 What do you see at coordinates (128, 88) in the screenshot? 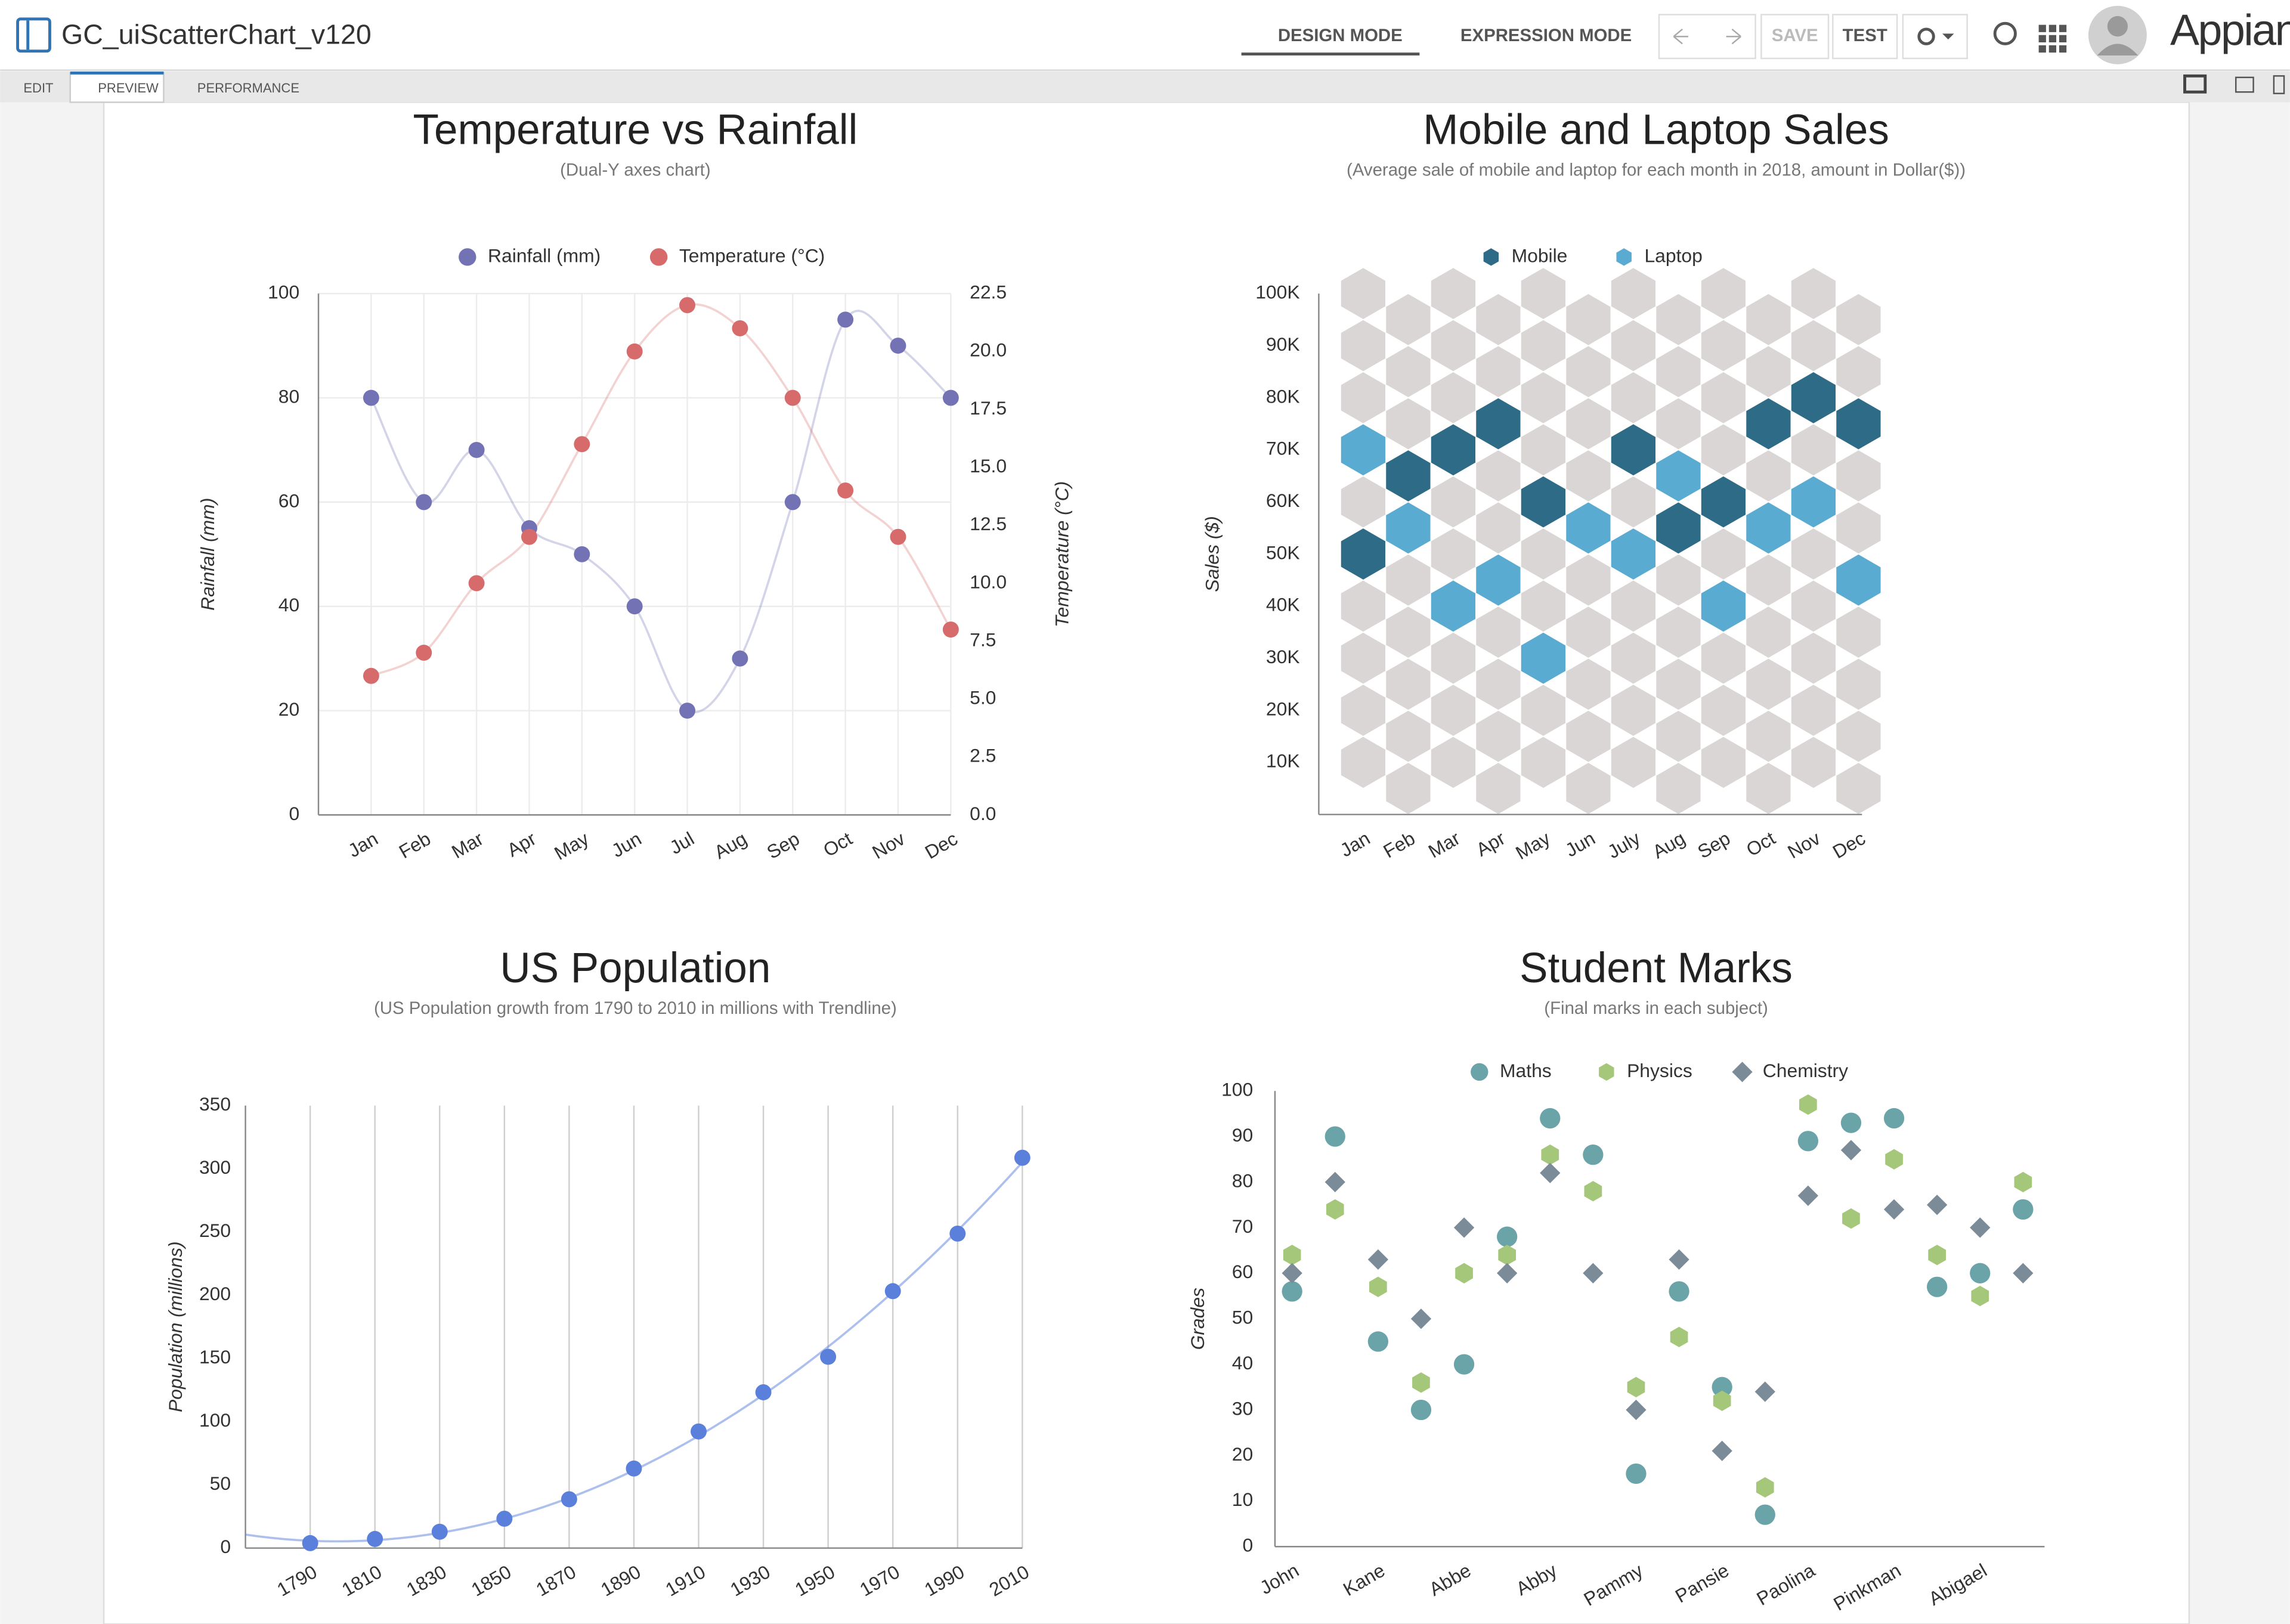
I see `tab-preview: PREVIEW` at bounding box center [128, 88].